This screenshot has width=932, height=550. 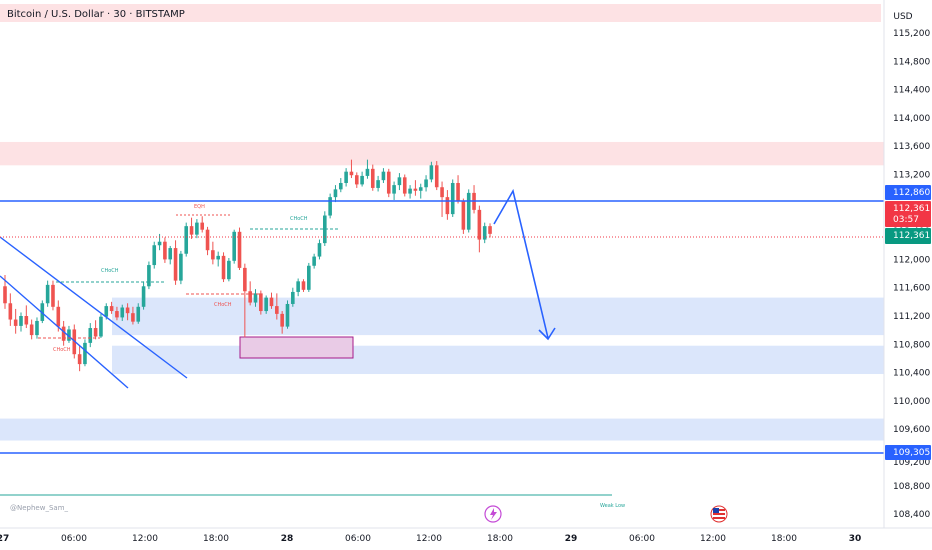 What do you see at coordinates (911, 289) in the screenshot?
I see `price-tick-label: 111,600` at bounding box center [911, 289].